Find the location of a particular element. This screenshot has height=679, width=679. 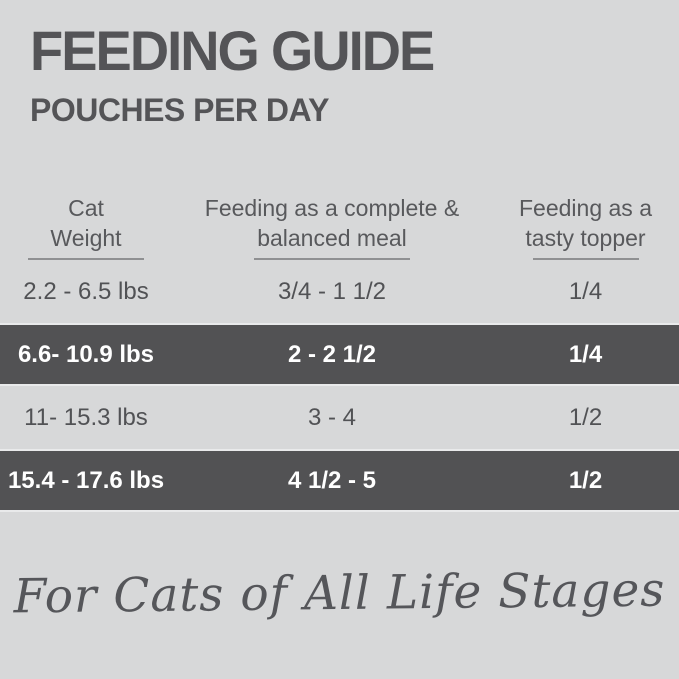

table-row: 2.2 - 6.5 lbs 3/4 - 1 1/2 1/4 is located at coordinates (339, 291).